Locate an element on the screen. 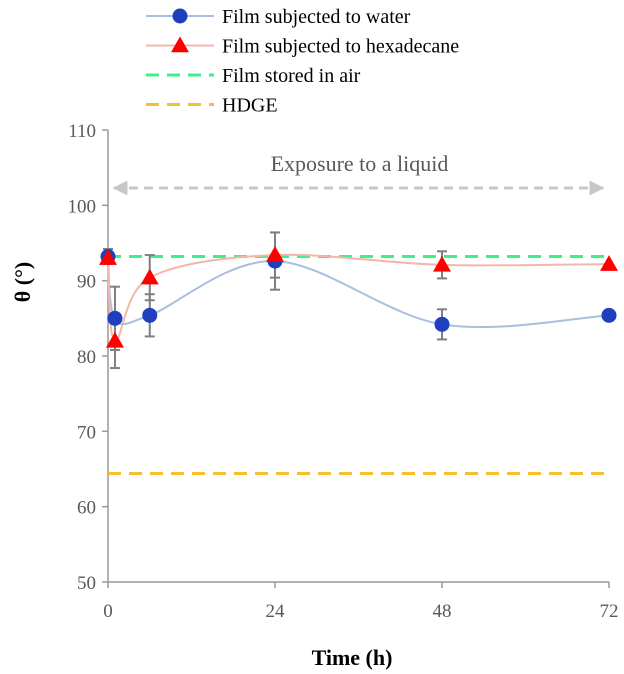 This screenshot has width=624, height=674. y-tick-label: 90 is located at coordinates (86, 282).